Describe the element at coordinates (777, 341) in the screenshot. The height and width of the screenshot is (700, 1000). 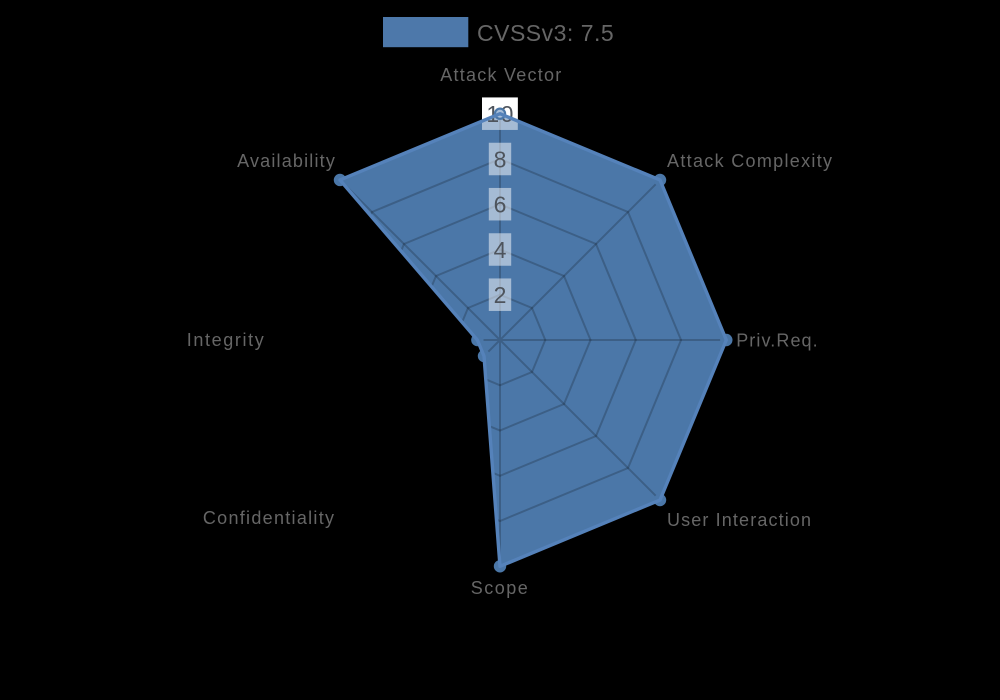
I see `svg-text: Priv.Req.` at that location.